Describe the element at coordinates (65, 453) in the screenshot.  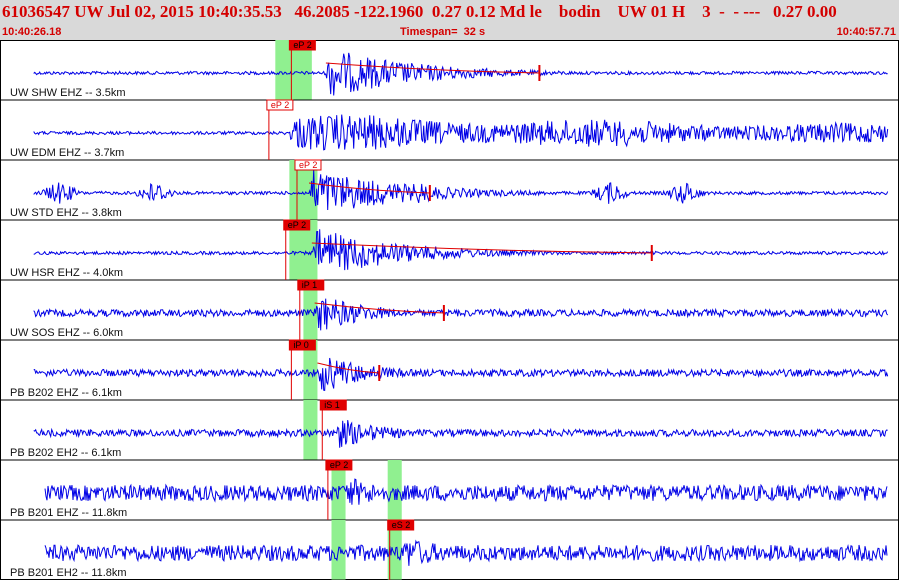
I see `station-label: PB B202 EH2 -- 6.1km` at that location.